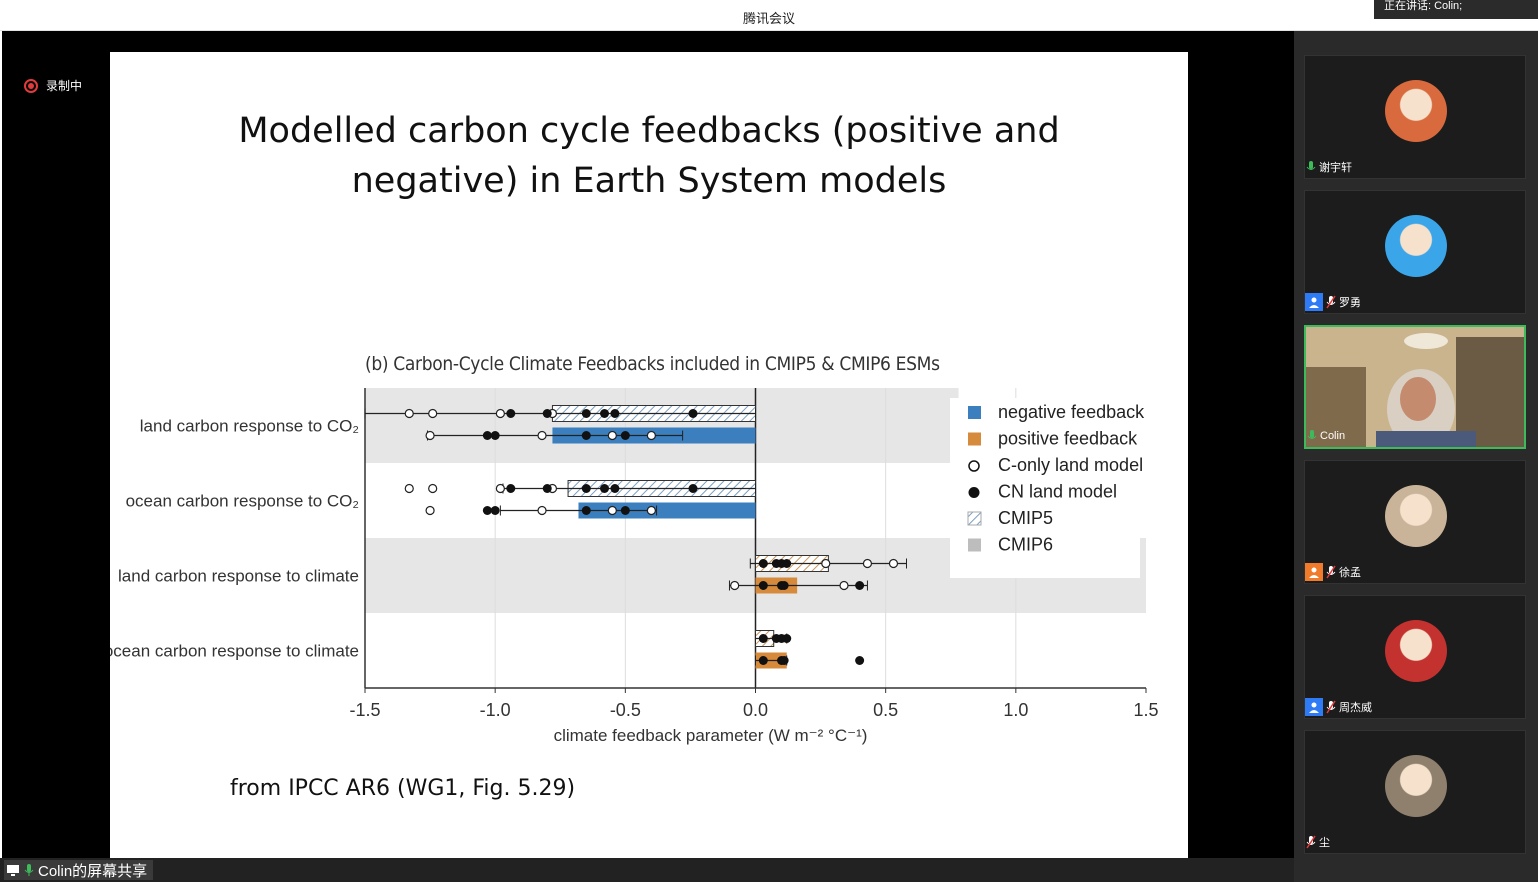 The height and width of the screenshot is (882, 1538). Describe the element at coordinates (1416, 246) in the screenshot. I see `avatar-cartoon-man-icon` at that location.